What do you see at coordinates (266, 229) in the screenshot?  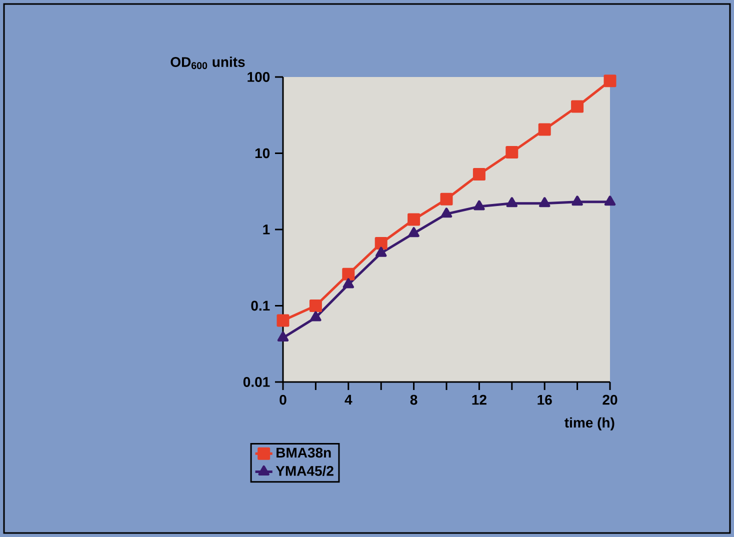 I see `y-tick-label: 1` at bounding box center [266, 229].